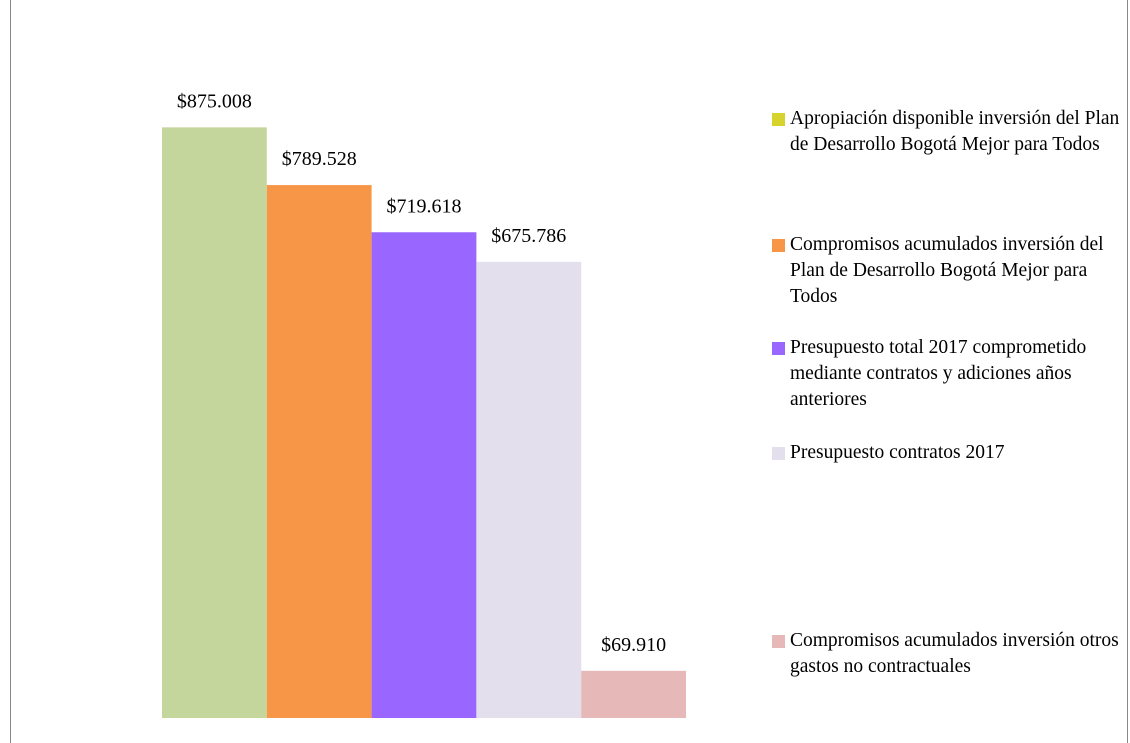 The width and height of the screenshot is (1130, 743). Describe the element at coordinates (214, 101) in the screenshot. I see `data-label: $875.008` at that location.